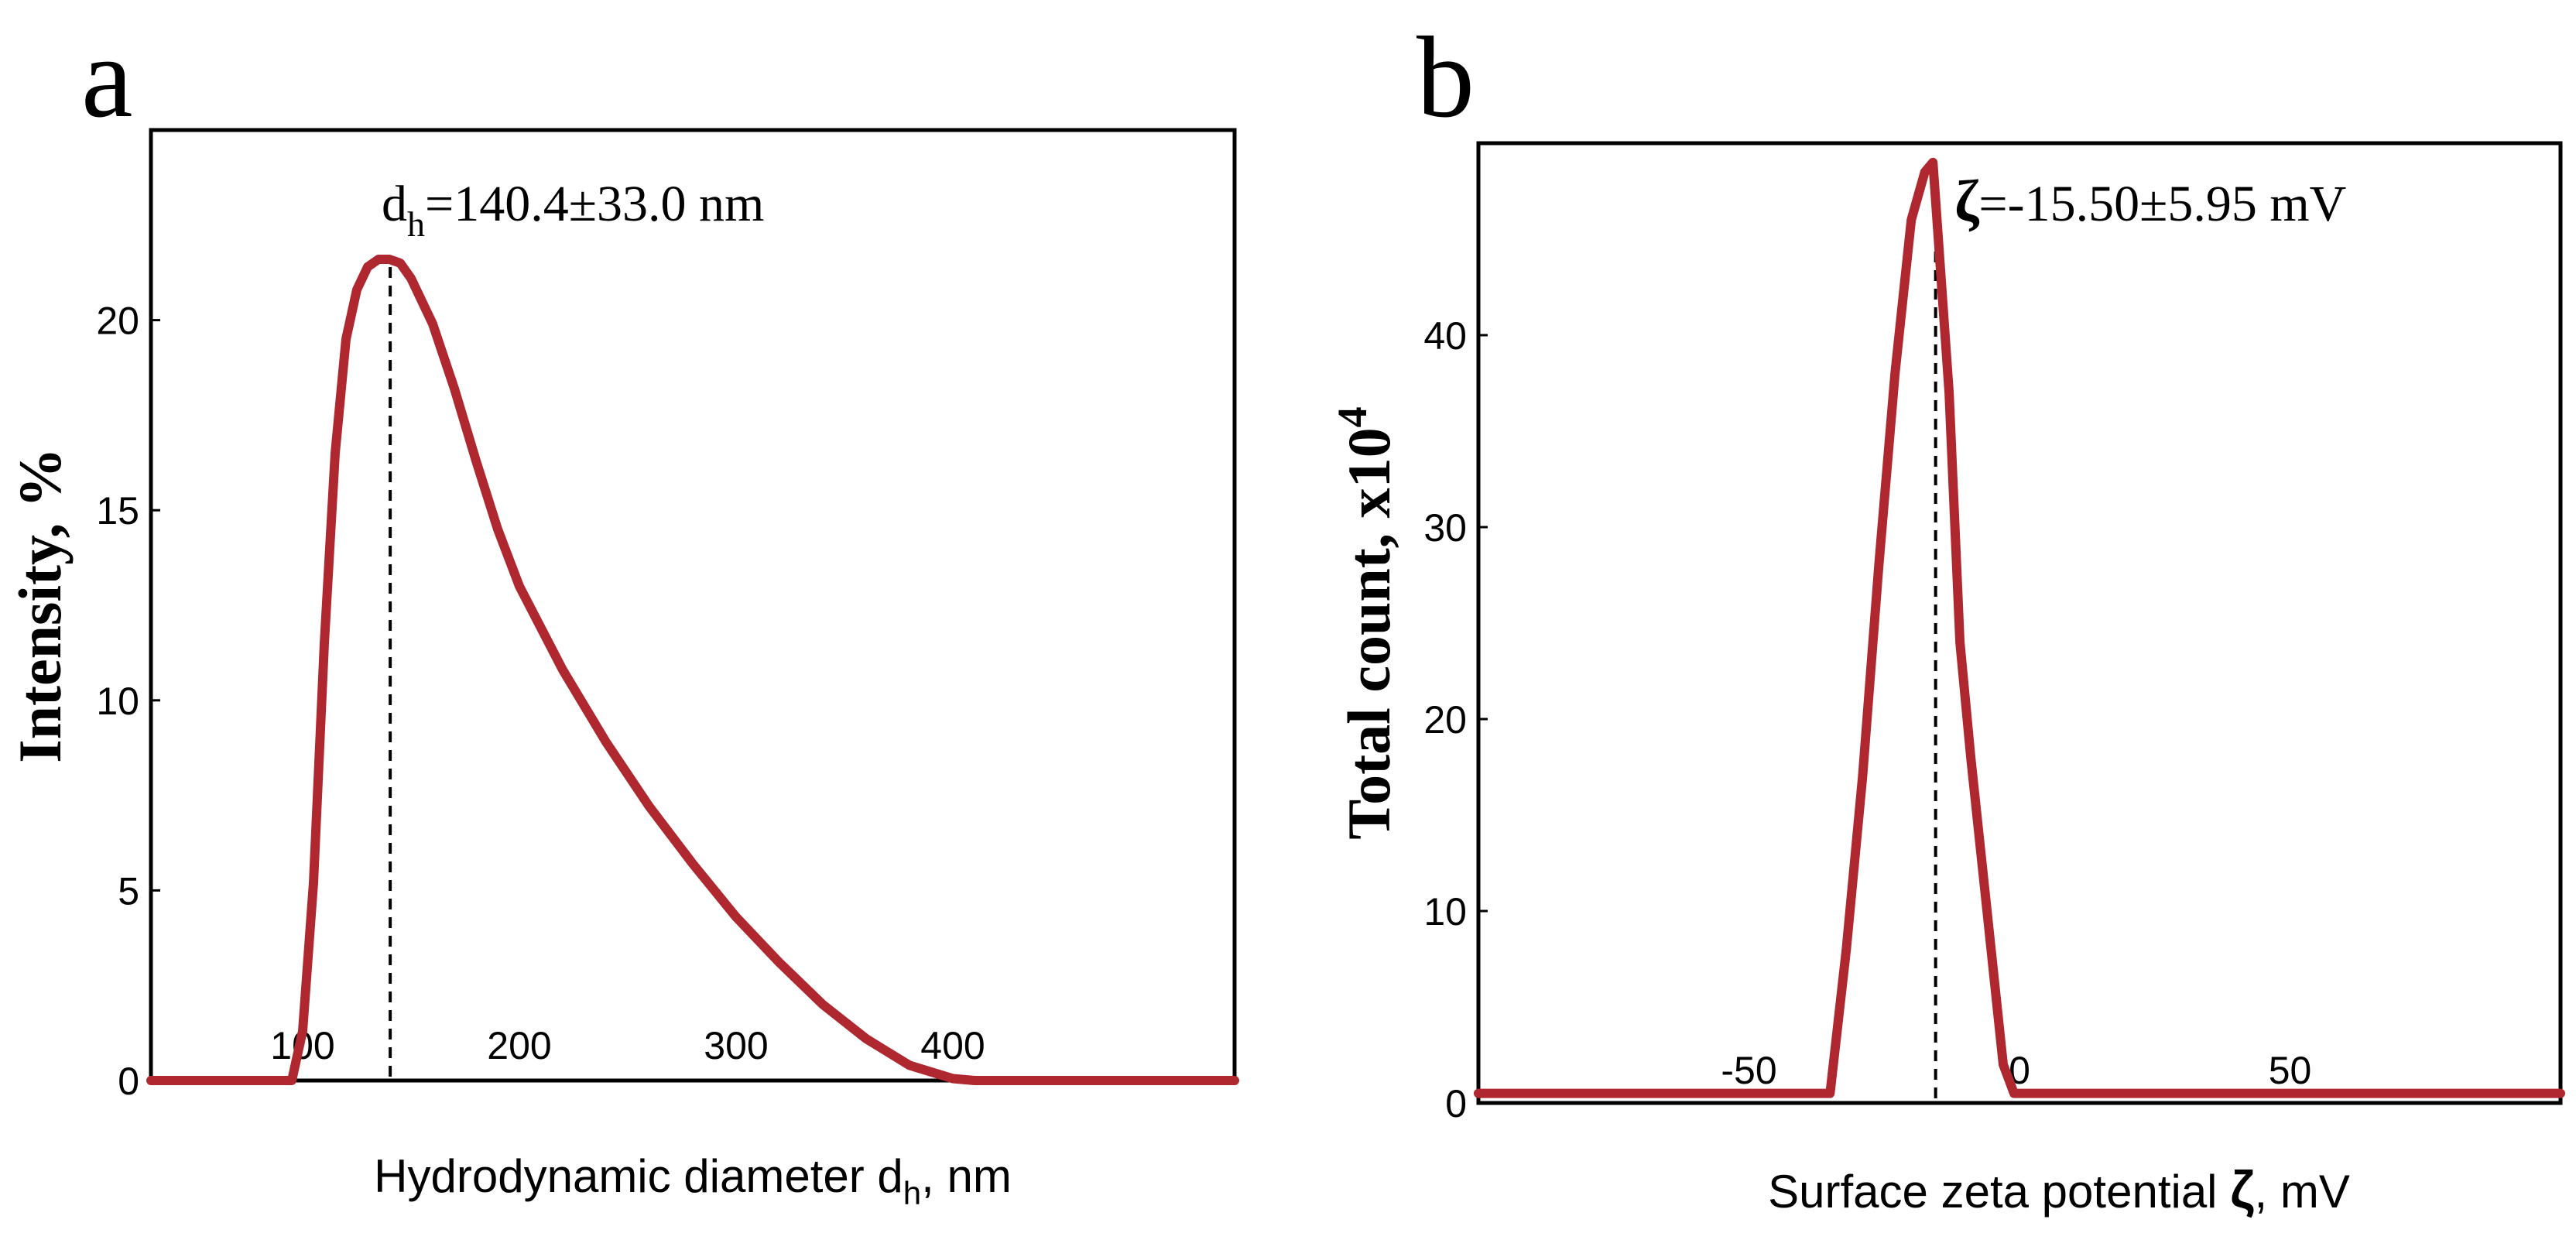 This screenshot has width=2576, height=1233. What do you see at coordinates (1445, 912) in the screenshot?
I see `panel-b-y-tick-label: 10` at bounding box center [1445, 912].